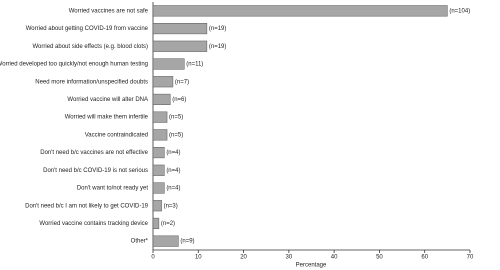  Describe the element at coordinates (187, 242) in the screenshot. I see `bar-label: (n=9)` at that location.